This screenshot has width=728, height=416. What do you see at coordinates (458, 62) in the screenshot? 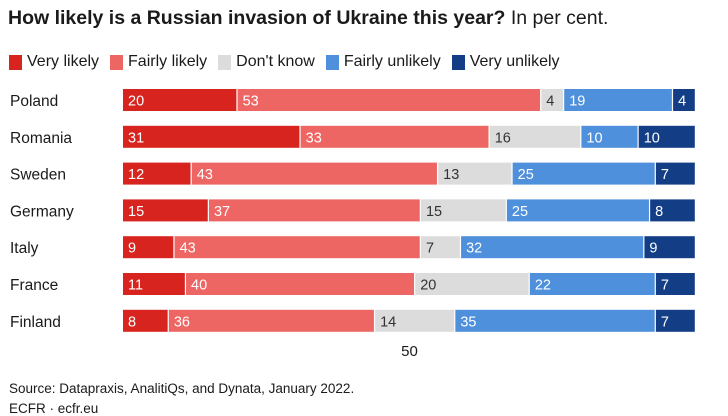
I see `legend-swatch-very-unlikely` at bounding box center [458, 62].